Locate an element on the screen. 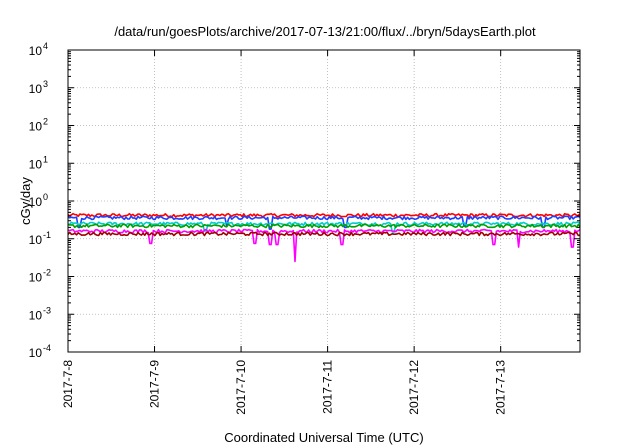 This screenshot has width=640, height=448. y-tick-exponent: 4 is located at coordinates (45, 46).